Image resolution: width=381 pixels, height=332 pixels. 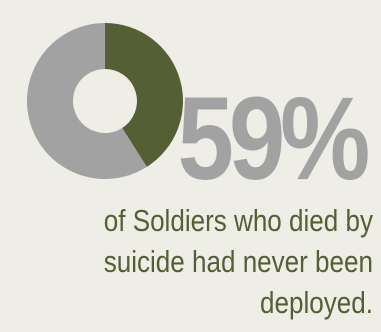 I want to click on caption-line: of Soldiers who died by, so click(x=238, y=220).